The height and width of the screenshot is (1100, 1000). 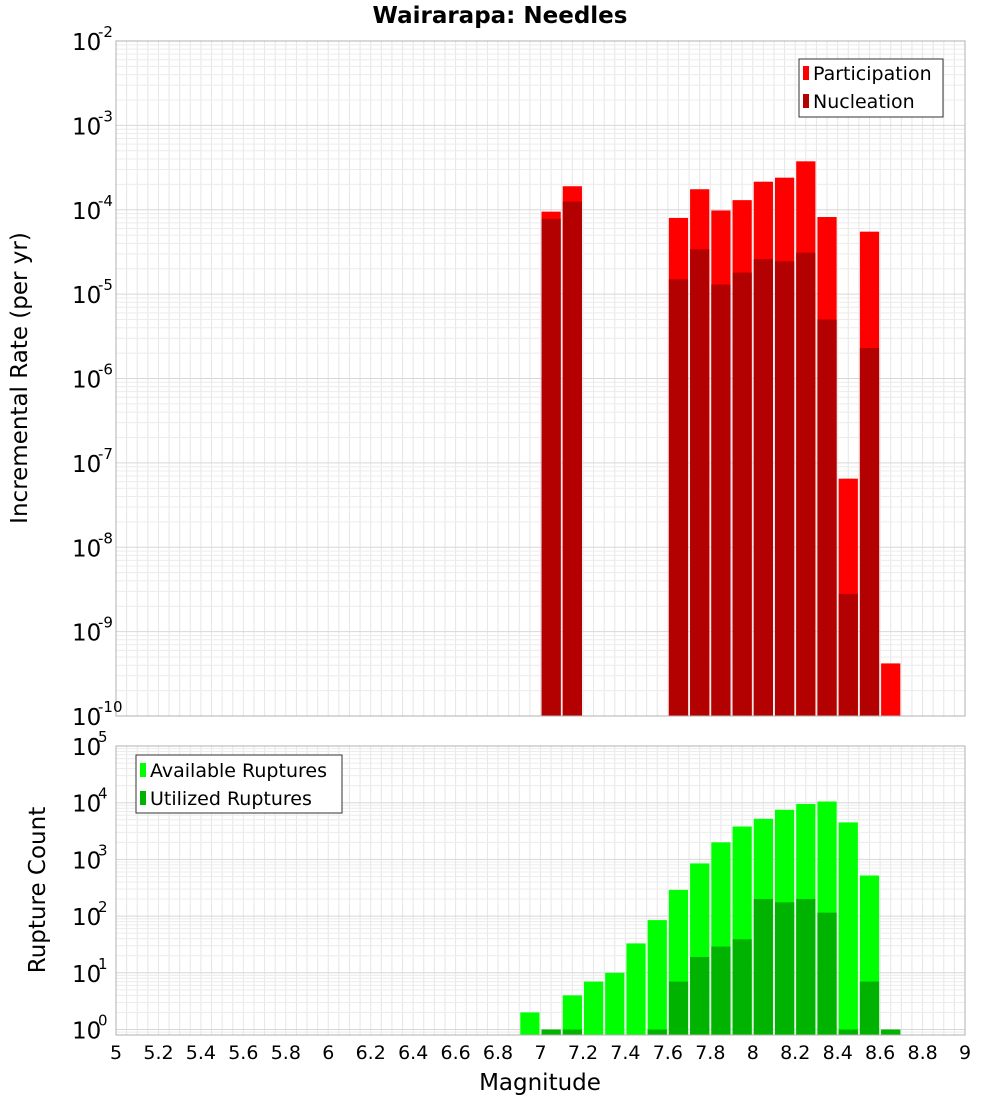 I want to click on x-tick-label: 7.2, so click(x=583, y=1053).